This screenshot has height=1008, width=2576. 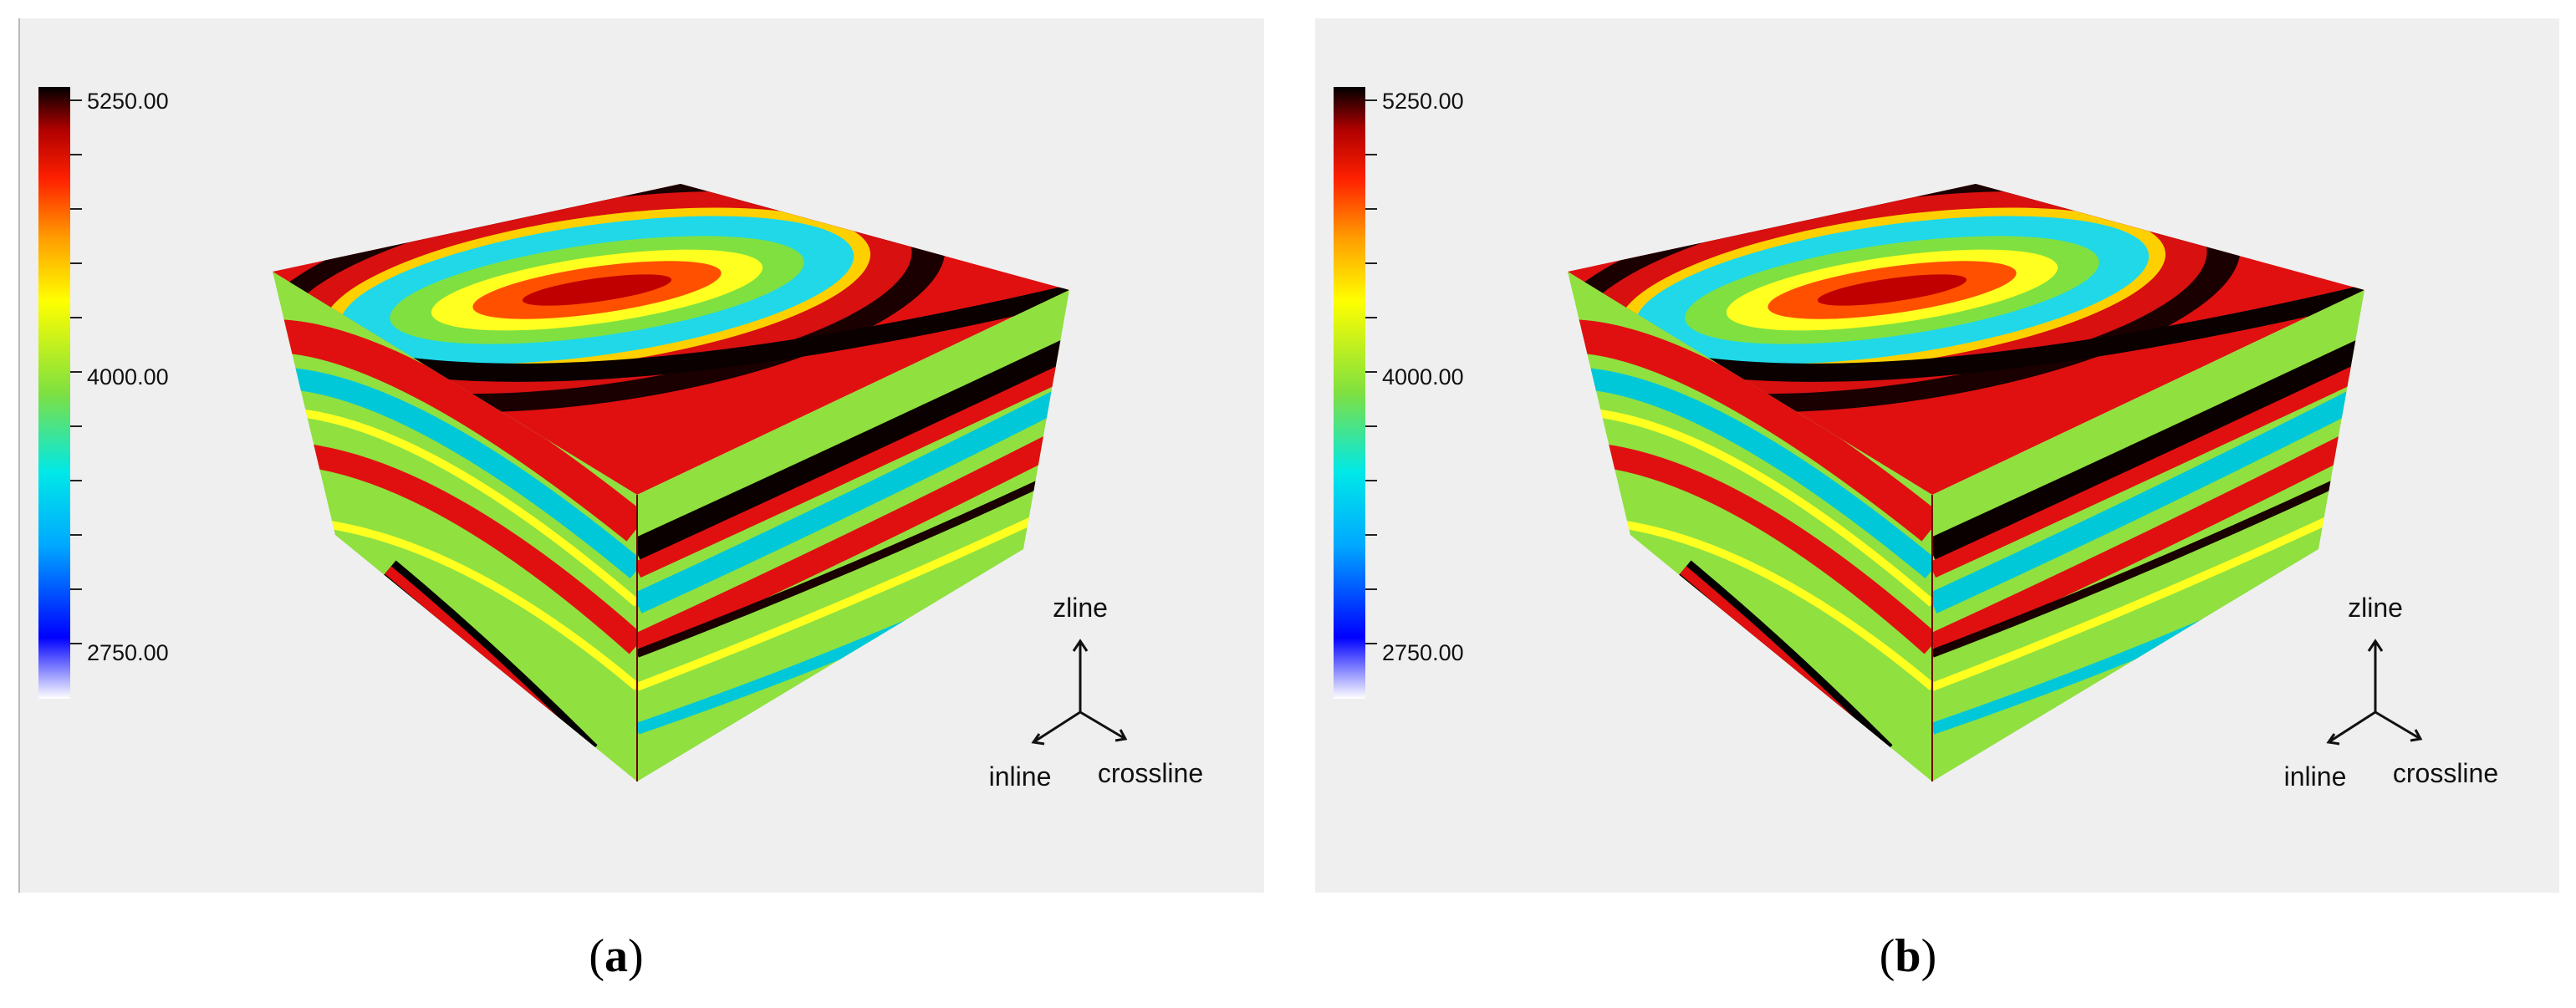 I want to click on caption-letter: b, so click(x=1908, y=956).